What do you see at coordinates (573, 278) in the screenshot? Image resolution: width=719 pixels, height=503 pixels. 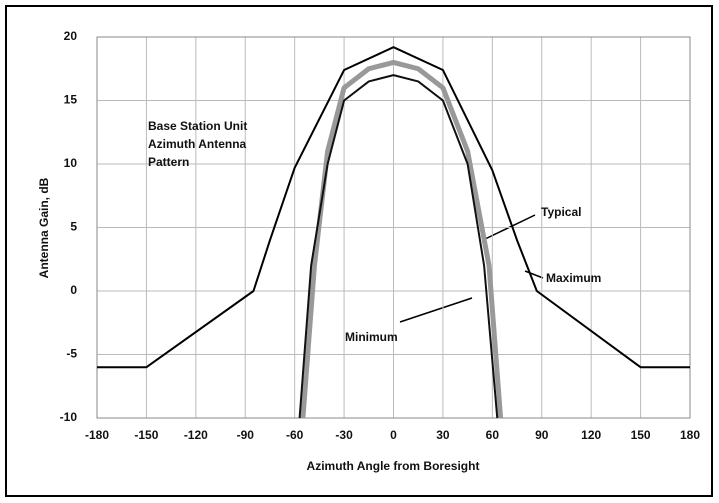 I see `series-label: Maximum` at bounding box center [573, 278].